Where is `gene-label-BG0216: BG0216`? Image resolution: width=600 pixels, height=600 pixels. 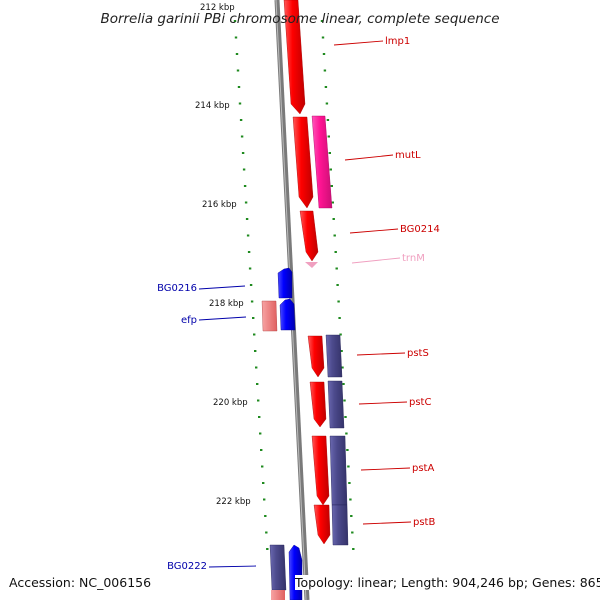
gene-label-BG0216: BG0216 is located at coordinates (177, 288).